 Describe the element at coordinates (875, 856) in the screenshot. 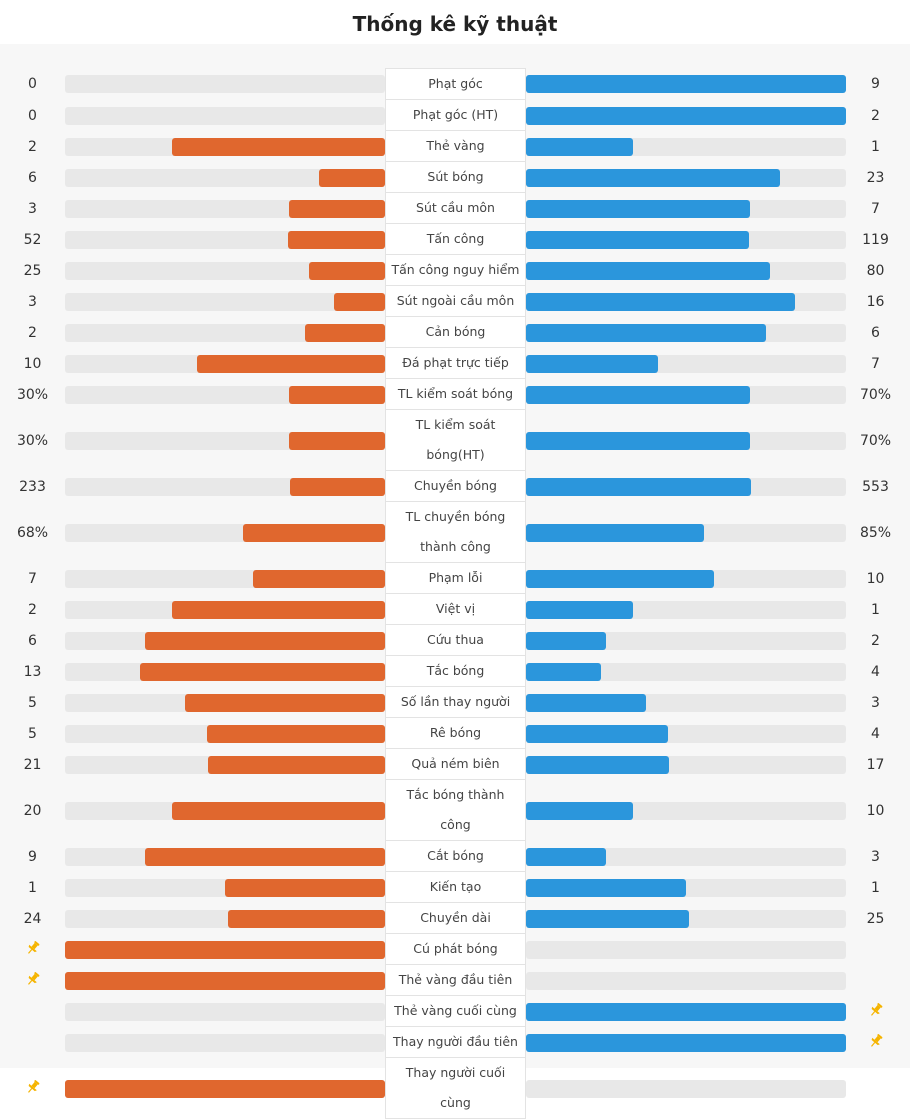

I see `away-value: 3` at that location.